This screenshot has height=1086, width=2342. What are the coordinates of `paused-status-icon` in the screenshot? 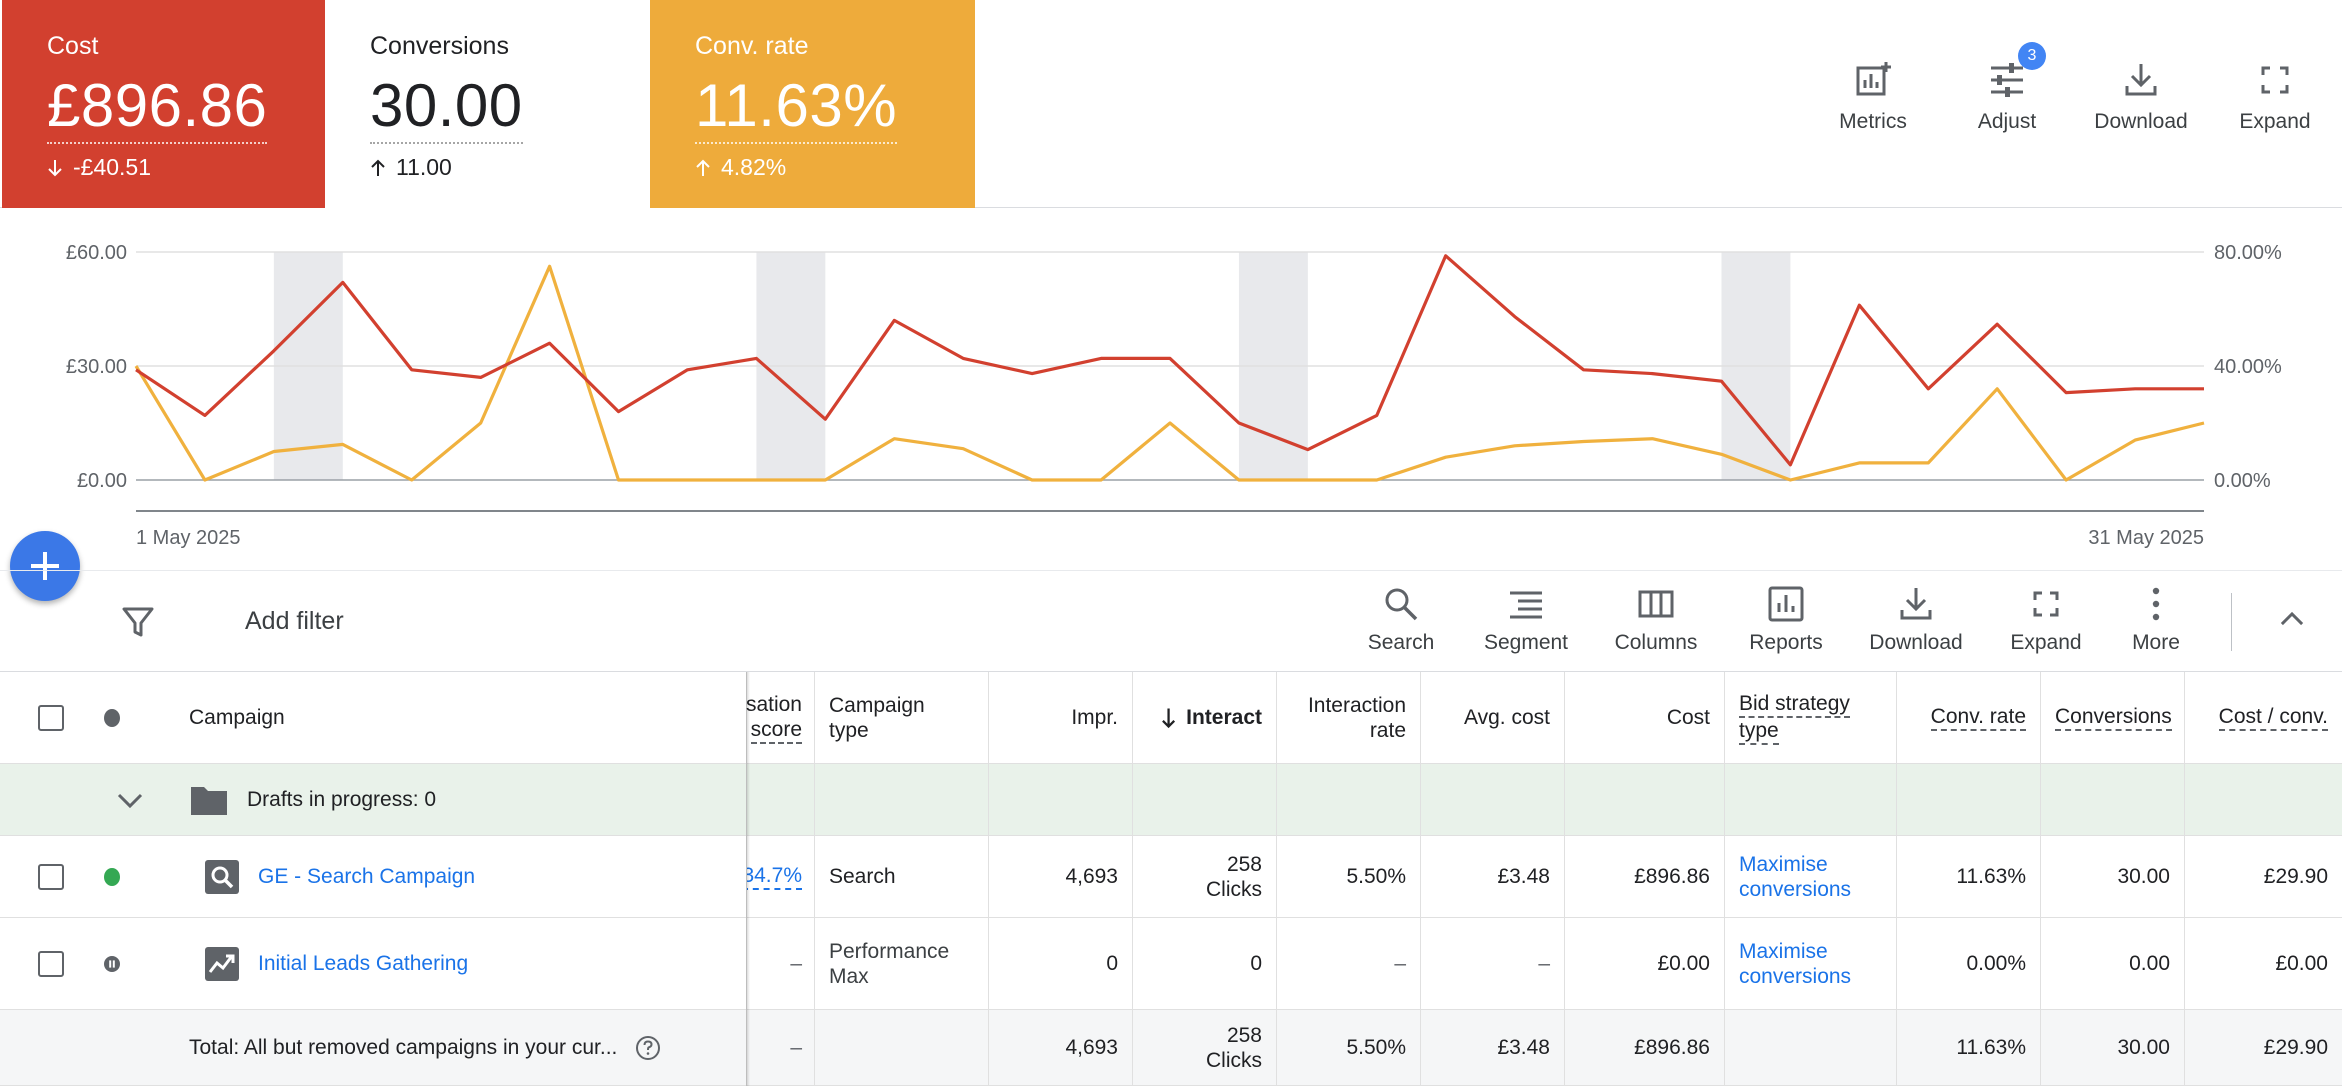 It's located at (112, 964).